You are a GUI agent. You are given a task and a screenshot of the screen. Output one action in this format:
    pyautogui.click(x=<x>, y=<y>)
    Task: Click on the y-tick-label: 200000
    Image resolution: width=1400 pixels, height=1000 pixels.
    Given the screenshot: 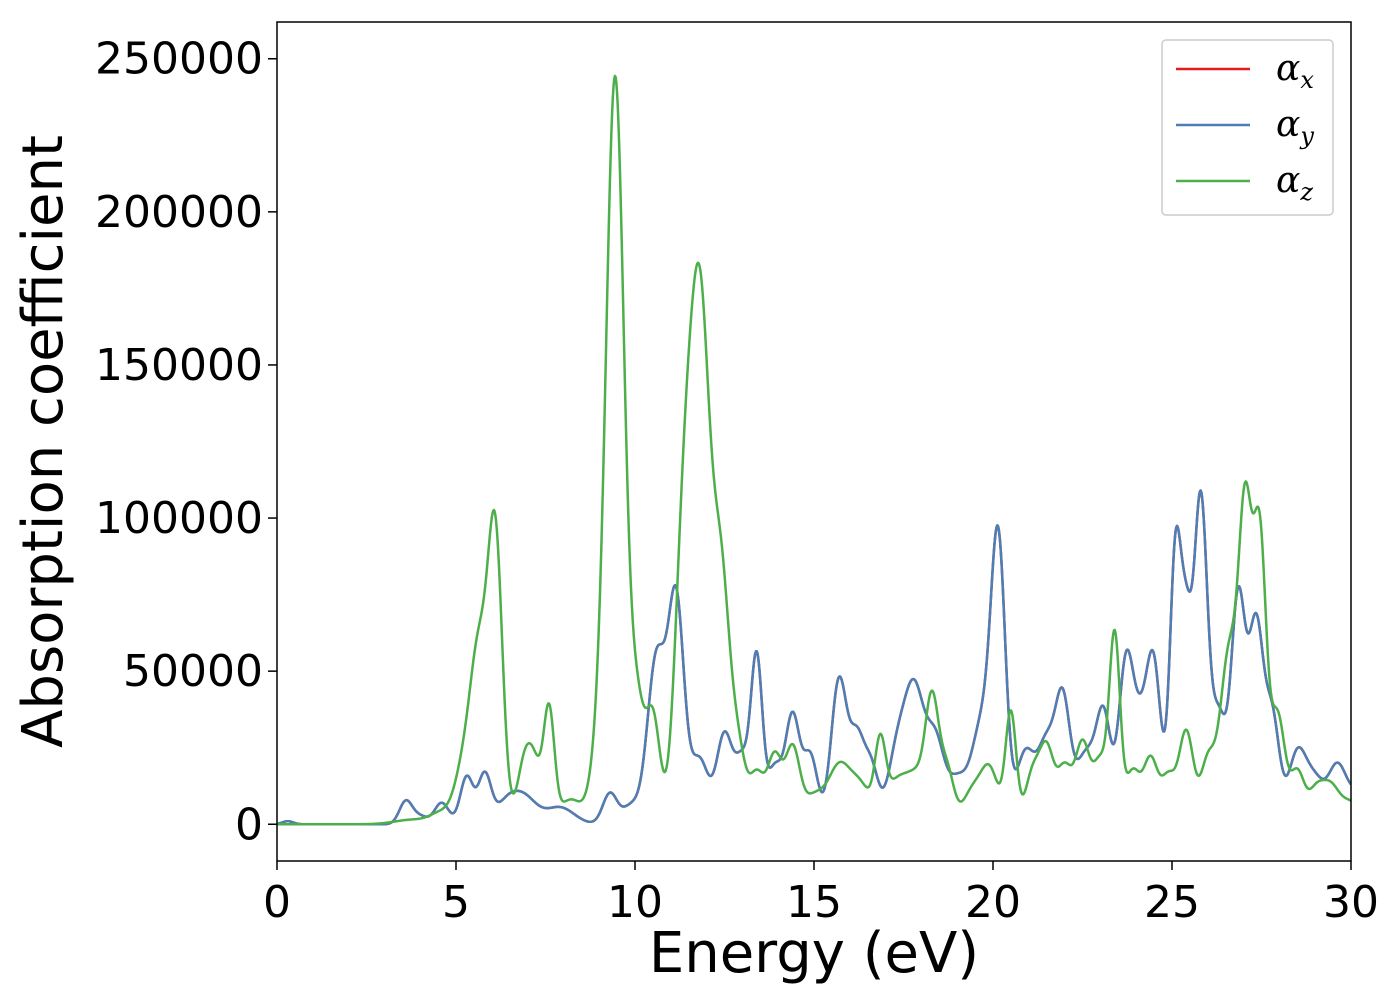 What is the action you would take?
    pyautogui.click(x=179, y=212)
    